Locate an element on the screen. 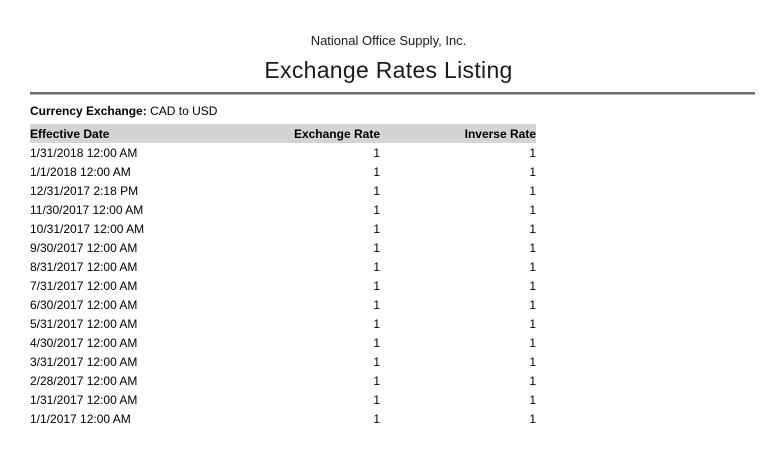  table-row: 7/31/2017 12:00 AM 1 1 is located at coordinates (283, 285).